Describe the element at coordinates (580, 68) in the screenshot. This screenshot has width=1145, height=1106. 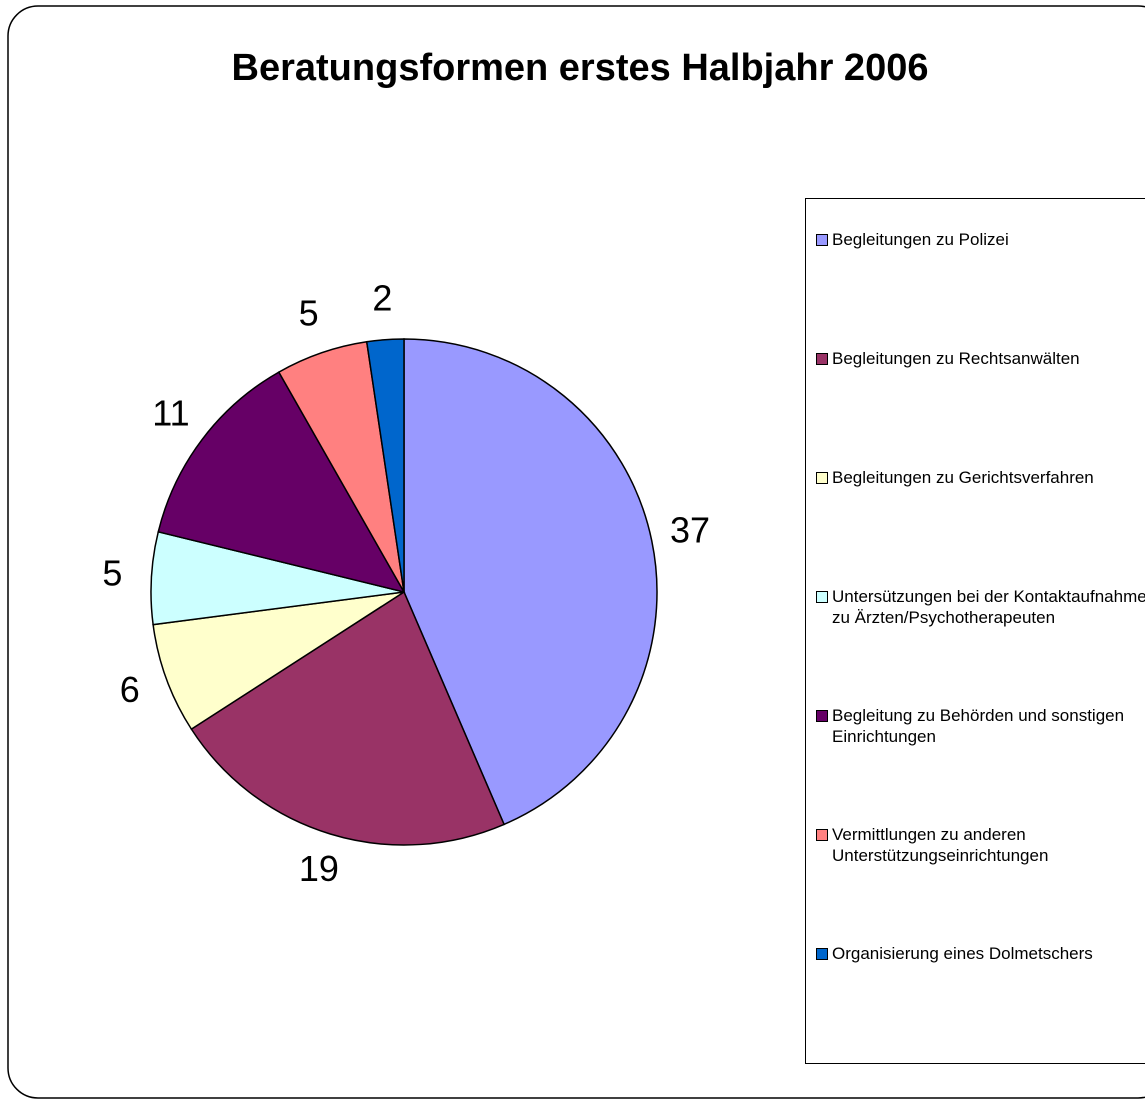
I see `chart-title: Beratungsformen erstes Halbjahr 2006` at that location.